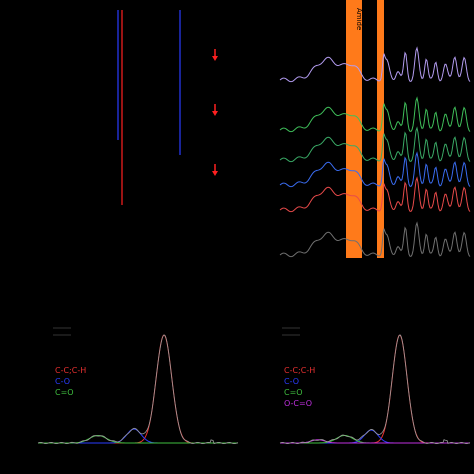 Image resolution: width=474 pixels, height=474 pixels. I want to click on panel-bottom-right: C-C;C-H C-O C=O O-C=O, so click(375, 386).